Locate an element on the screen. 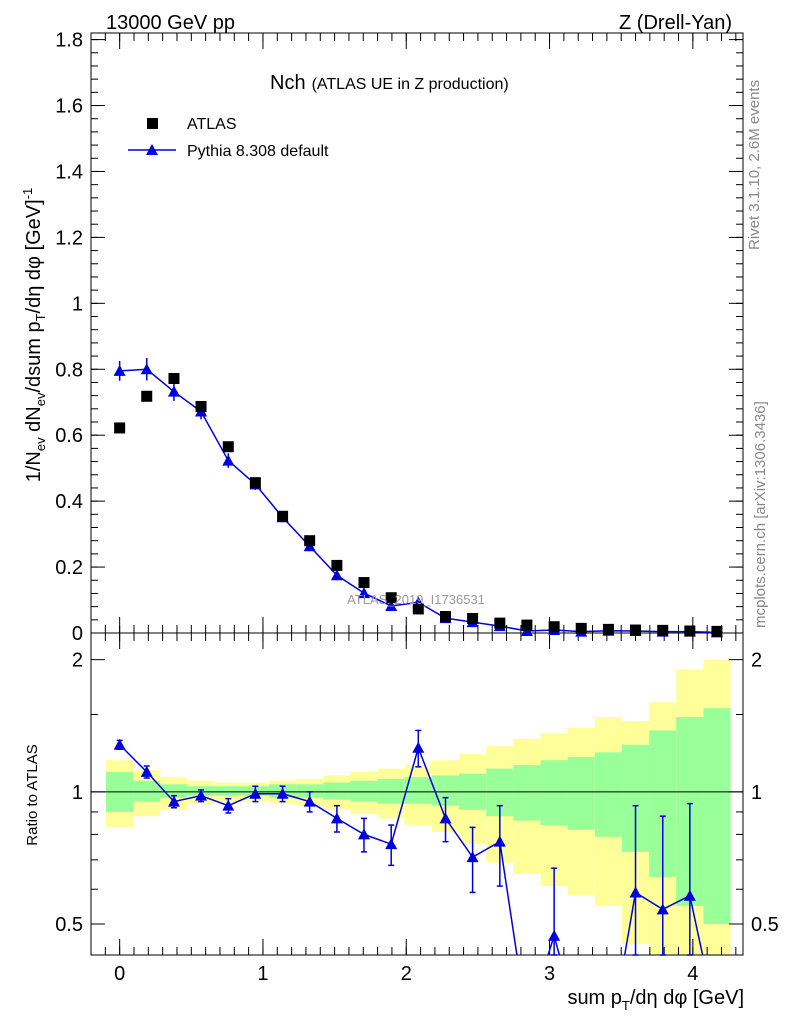 This screenshot has width=786, height=1024. main-y-tick-label: 0 is located at coordinates (77, 634).